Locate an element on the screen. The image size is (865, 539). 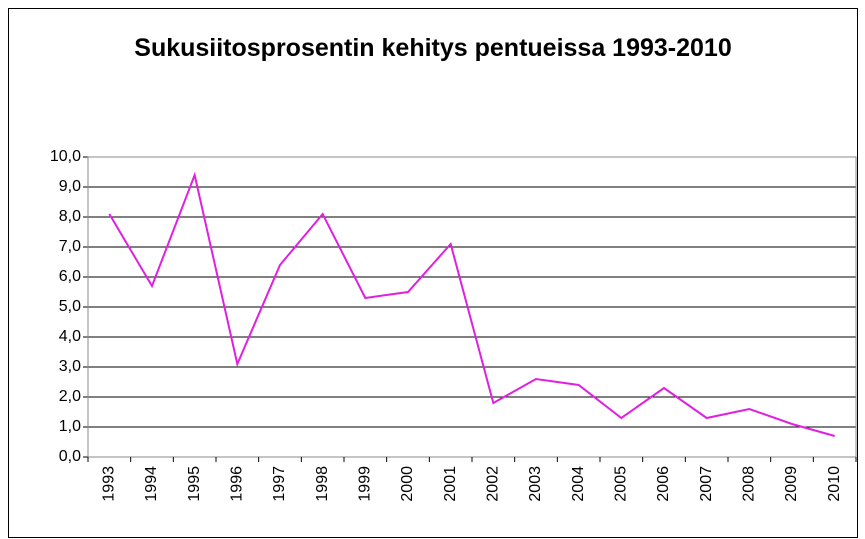
x-tick-label: 2000 is located at coordinates (407, 484).